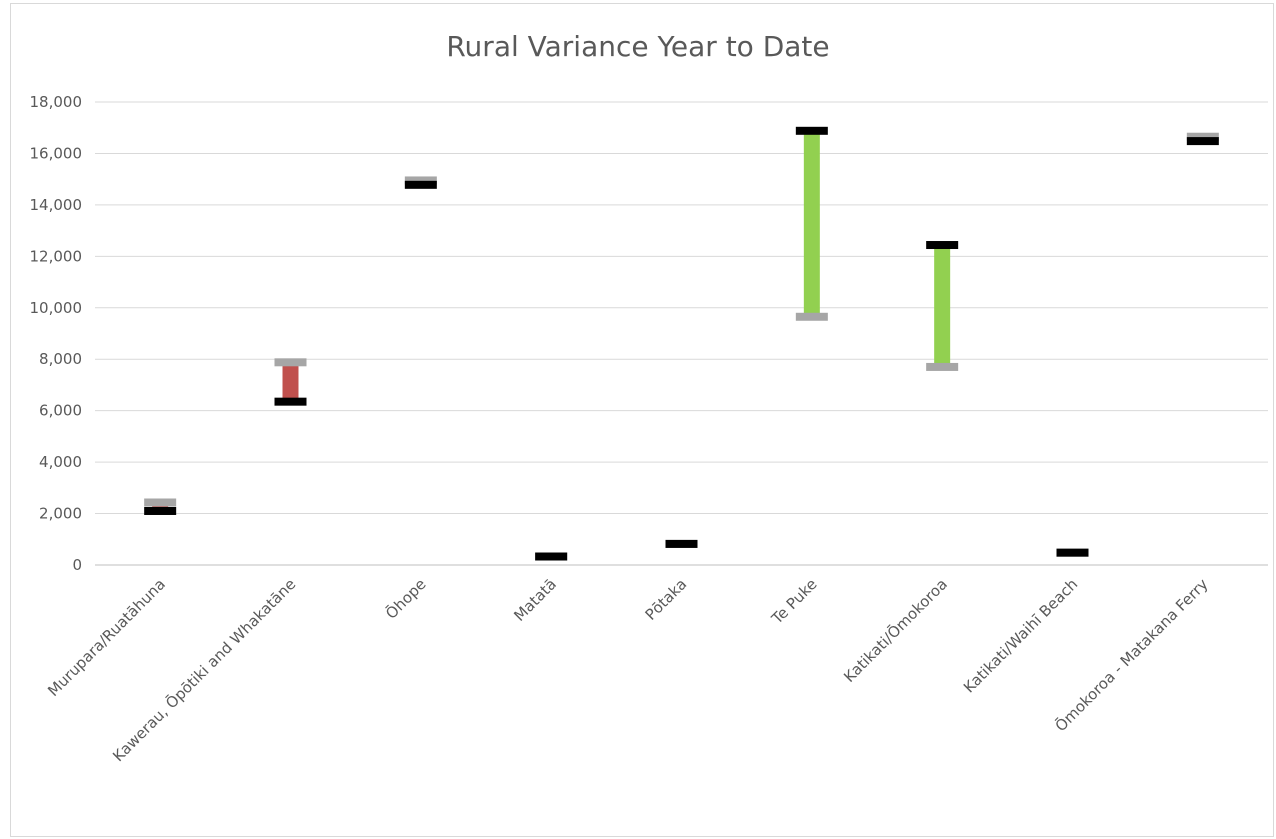 The height and width of the screenshot is (839, 1276). I want to click on y-tick-label: 16,000, so click(56, 153).